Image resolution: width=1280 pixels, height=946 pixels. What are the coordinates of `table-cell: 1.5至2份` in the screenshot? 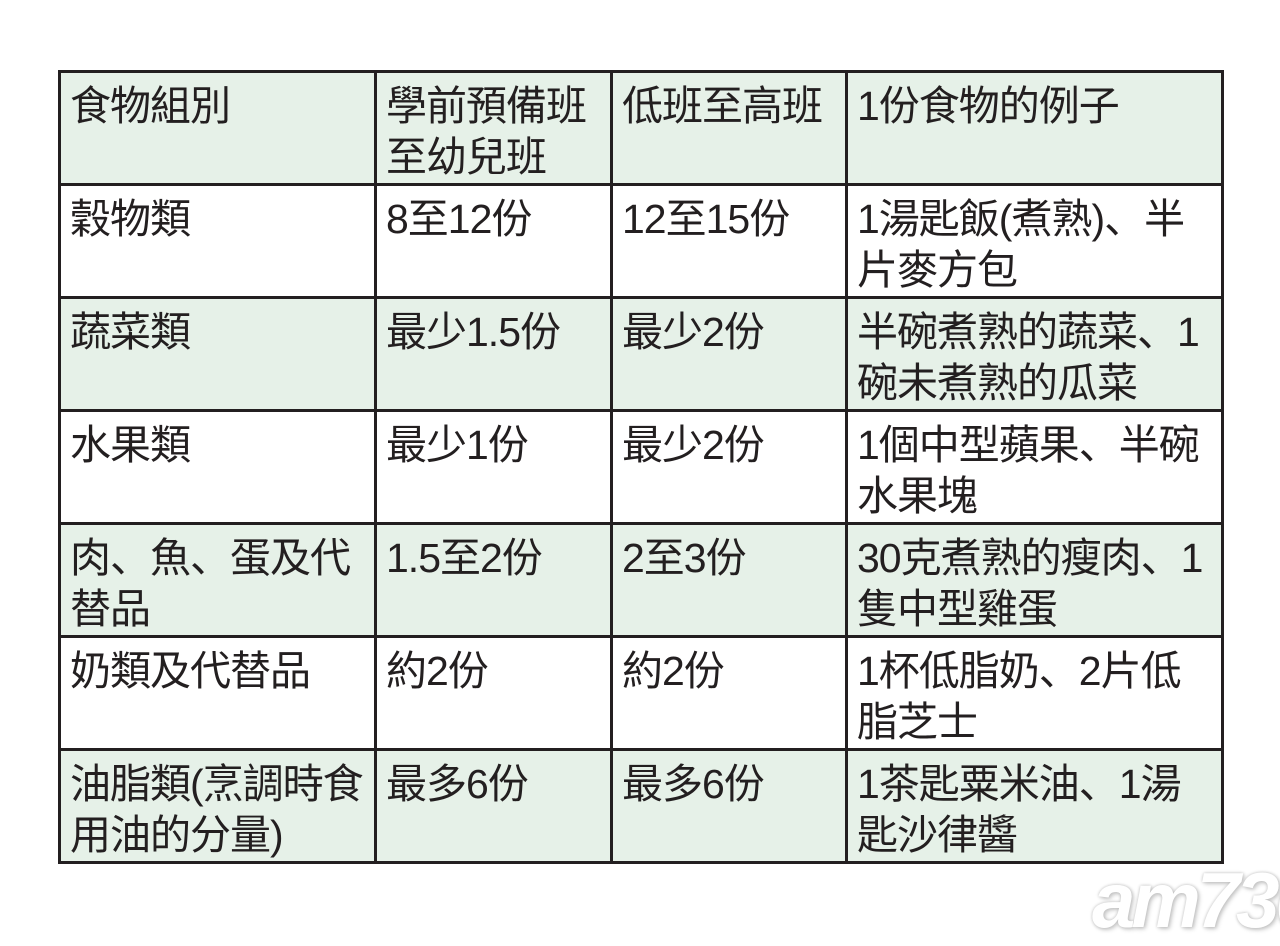 It's located at (493, 580).